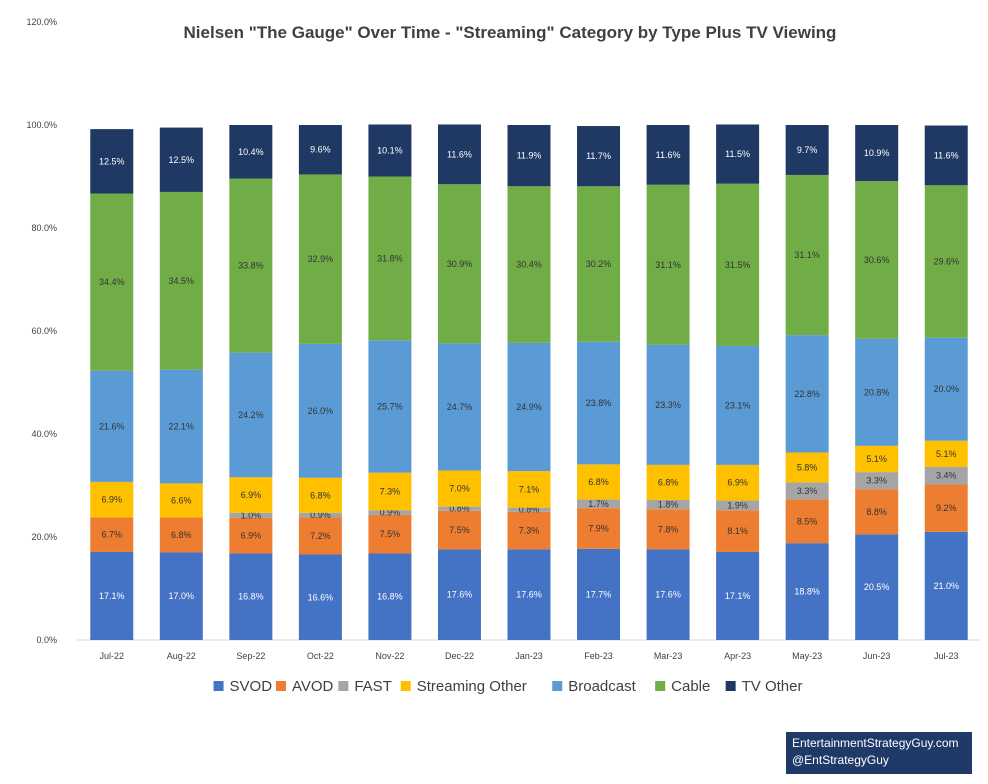 Image resolution: width=988 pixels, height=784 pixels. Describe the element at coordinates (840, 760) in the screenshot. I see `watermark-handle: @EntStrategyGuy` at that location.